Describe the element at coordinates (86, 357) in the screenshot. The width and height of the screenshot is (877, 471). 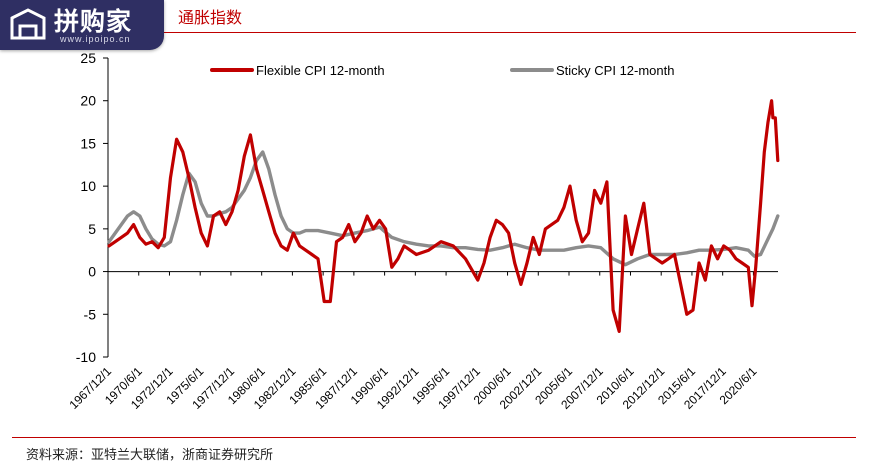
I see `y-tick-label: -10` at that location.